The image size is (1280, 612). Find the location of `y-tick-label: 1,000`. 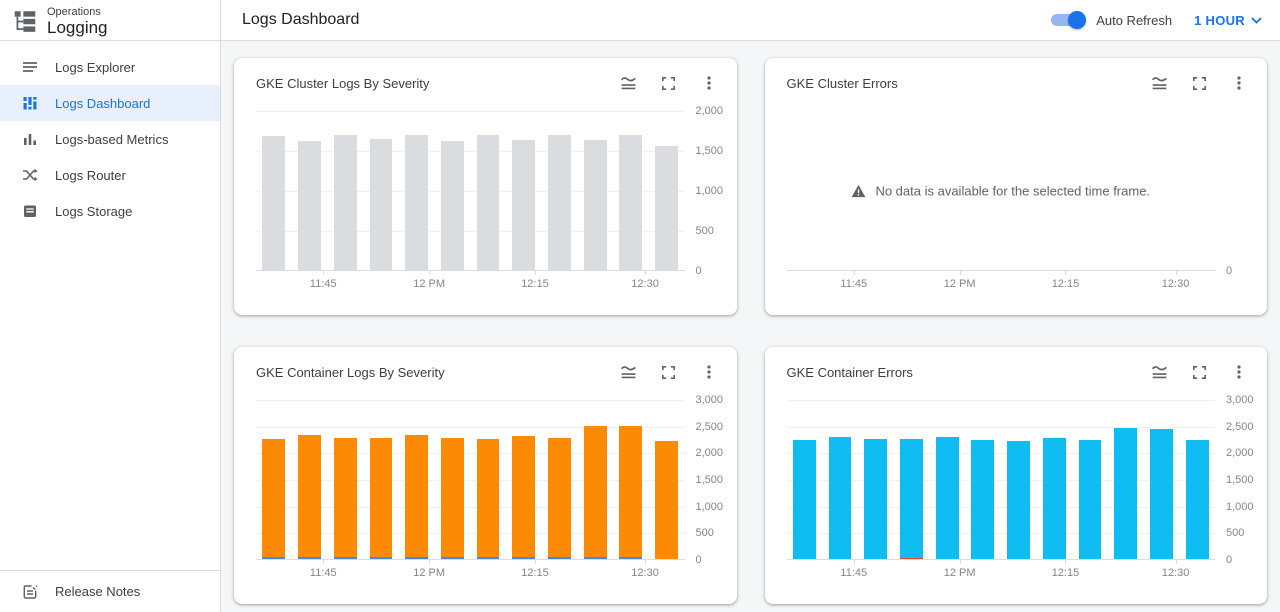

y-tick-label: 1,000 is located at coordinates (1240, 507).